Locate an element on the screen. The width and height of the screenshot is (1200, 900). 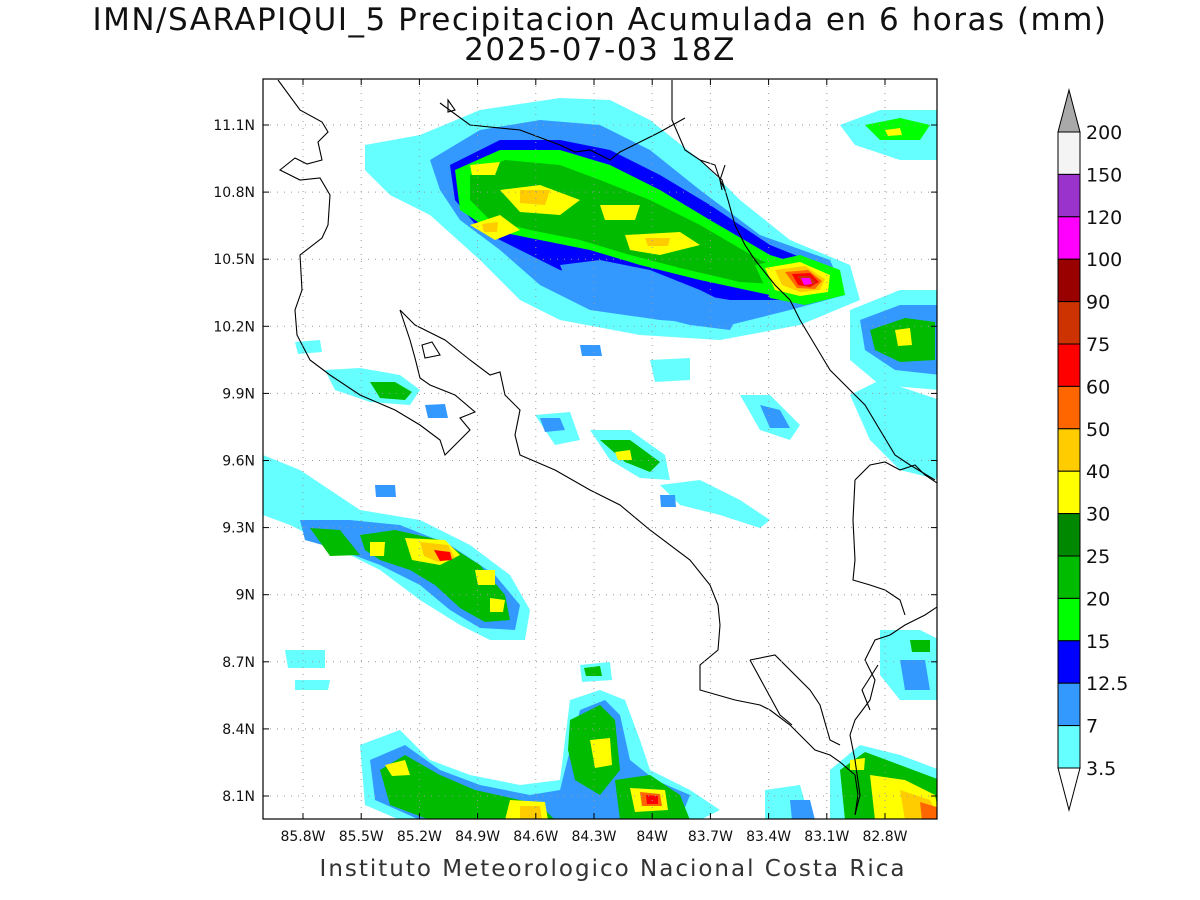
colorbar-label: 15 is located at coordinates (1098, 642).